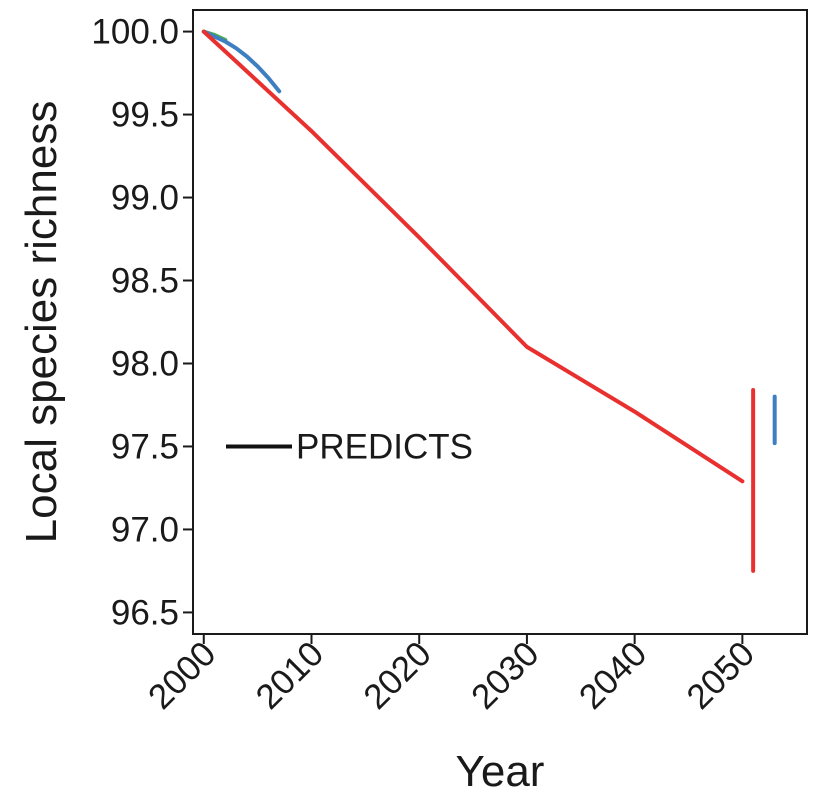 The width and height of the screenshot is (816, 794). I want to click on end-ranges, so click(764, 480).